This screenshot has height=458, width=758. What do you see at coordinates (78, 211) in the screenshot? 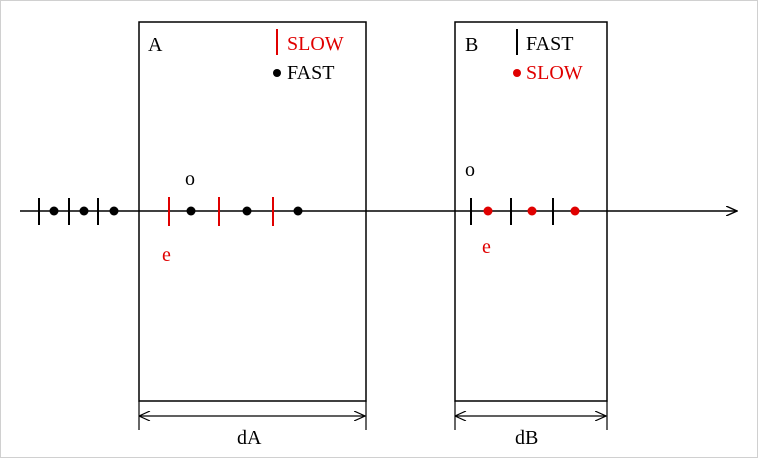
I see `outside-marks` at bounding box center [78, 211].